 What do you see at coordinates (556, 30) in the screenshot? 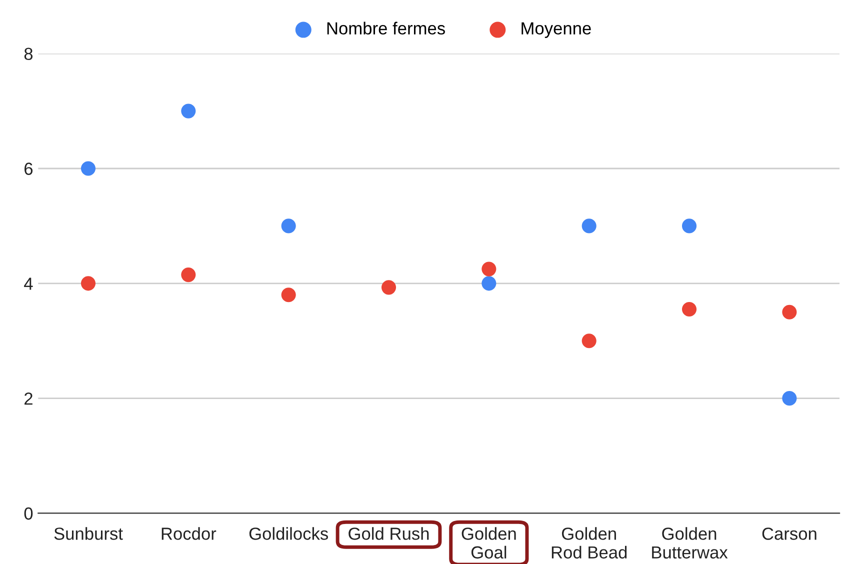
I see `legend-label: Moyenne` at bounding box center [556, 30].